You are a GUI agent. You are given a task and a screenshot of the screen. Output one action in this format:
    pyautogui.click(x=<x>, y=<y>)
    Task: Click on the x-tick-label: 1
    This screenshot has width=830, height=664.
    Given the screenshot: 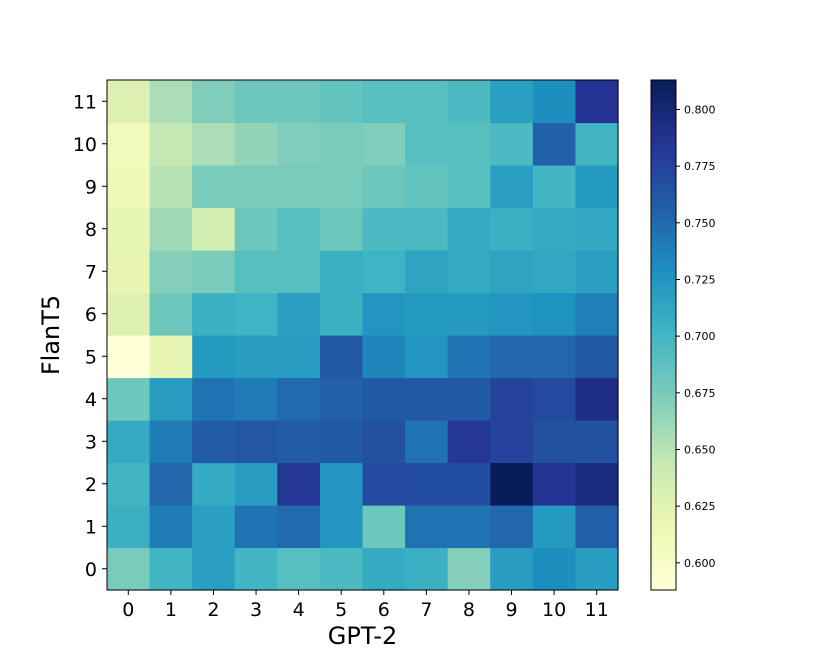 What is the action you would take?
    pyautogui.click(x=171, y=610)
    